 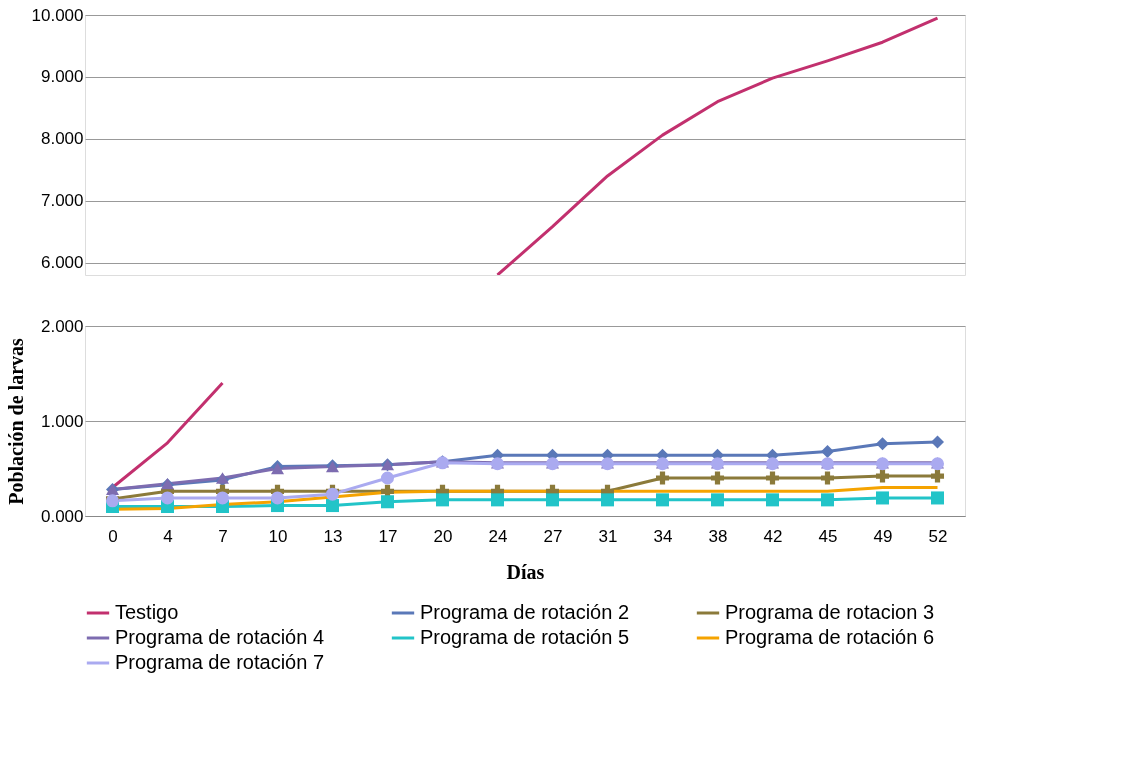 I want to click on legend-label: Programa de rotación 7, so click(x=220, y=662).